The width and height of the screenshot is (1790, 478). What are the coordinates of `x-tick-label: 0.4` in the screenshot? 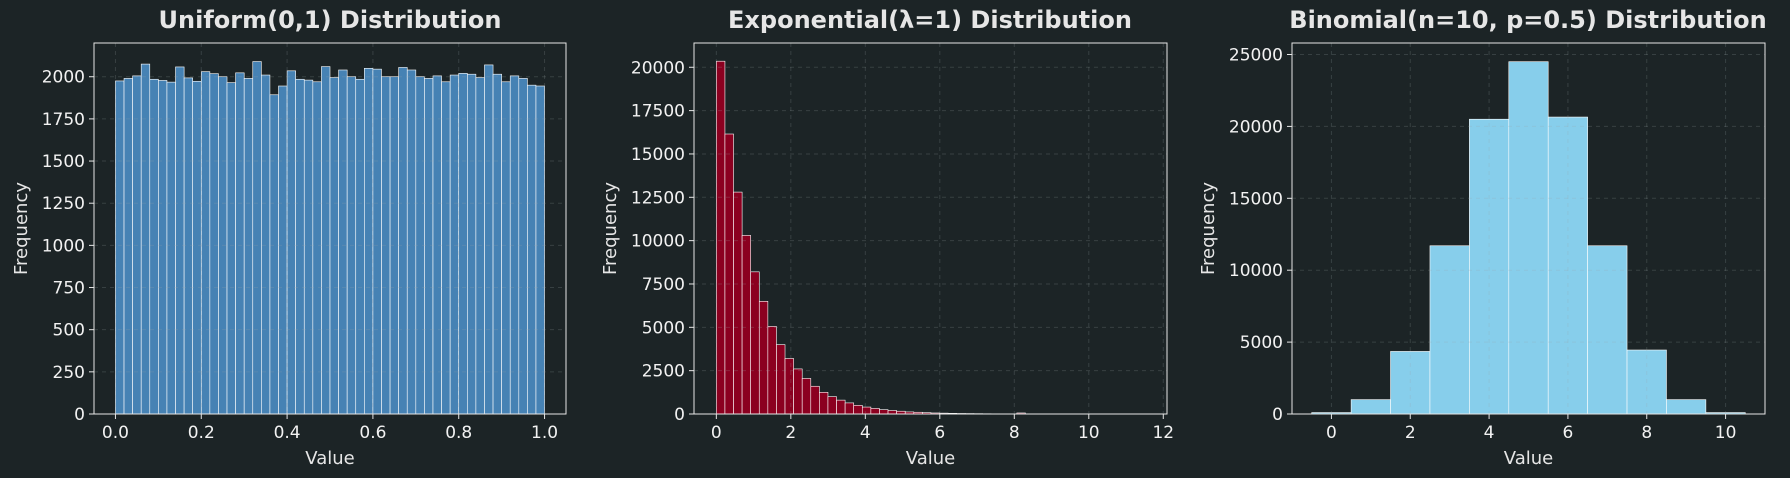 It's located at (287, 433).